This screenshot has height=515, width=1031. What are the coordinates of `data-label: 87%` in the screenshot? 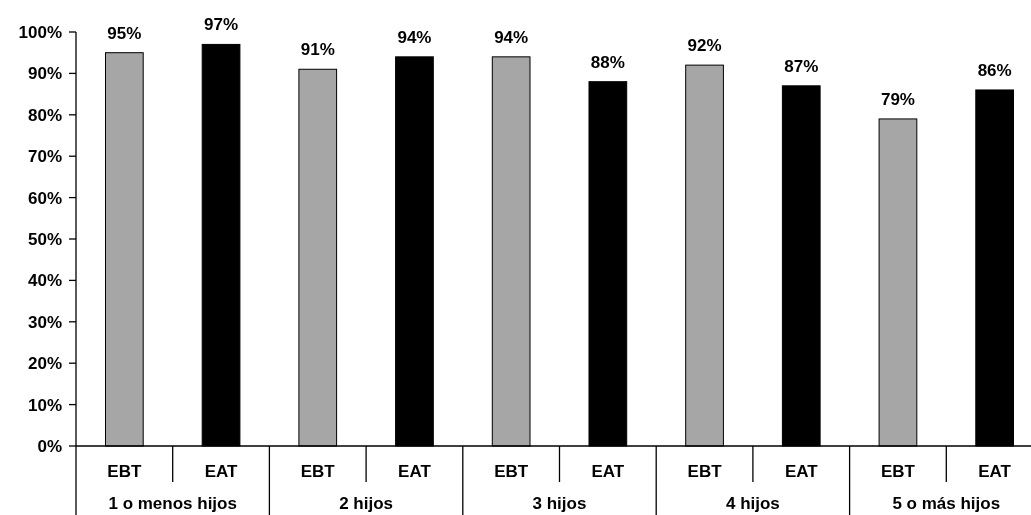 It's located at (801, 66).